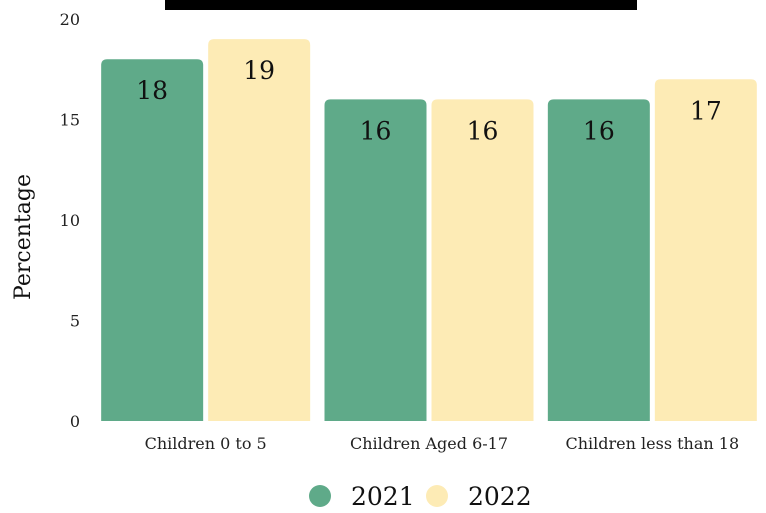 This screenshot has width=766, height=513. I want to click on title-banner, so click(401, 5).